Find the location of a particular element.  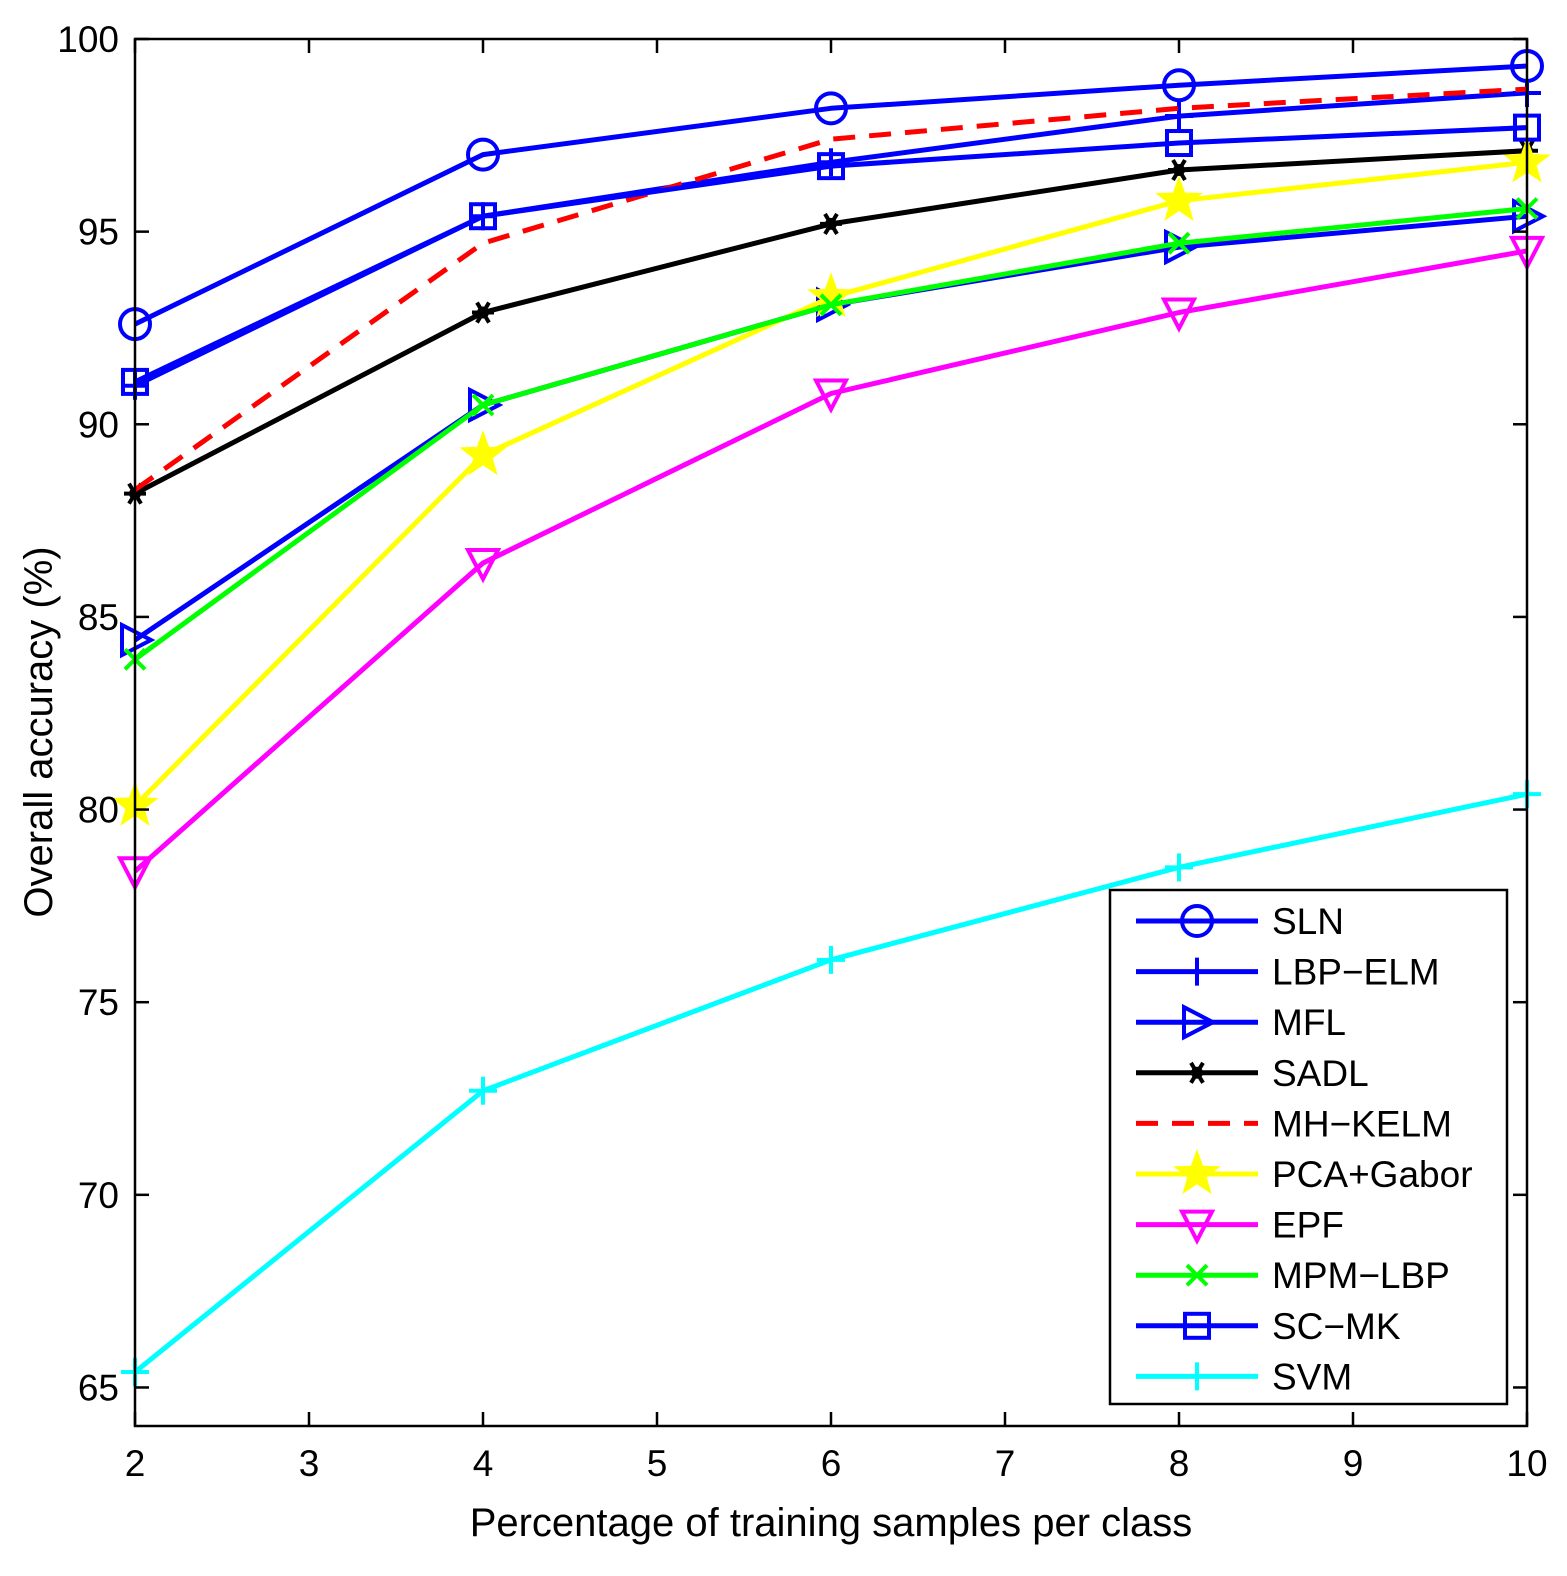

x-tick-label: 10 is located at coordinates (1526, 1463).